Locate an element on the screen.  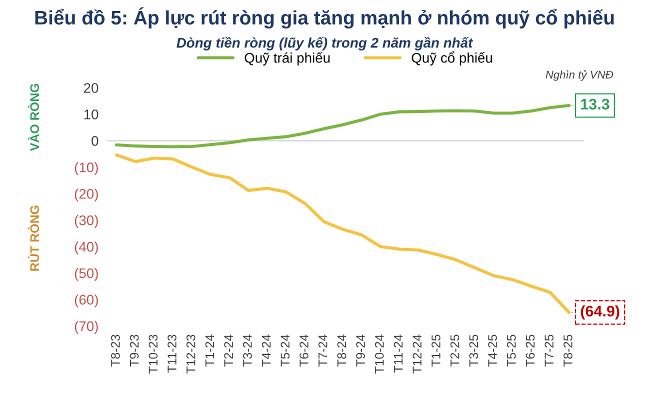
x-tick-label: T10-23 is located at coordinates (153, 354).